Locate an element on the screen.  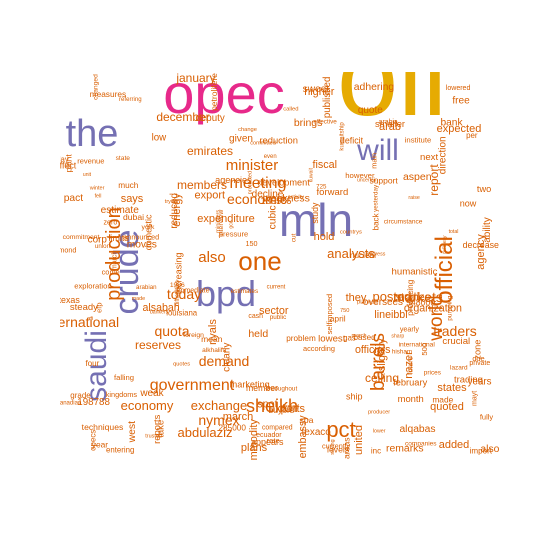
cloud-word: today is located at coordinates (184, 294).